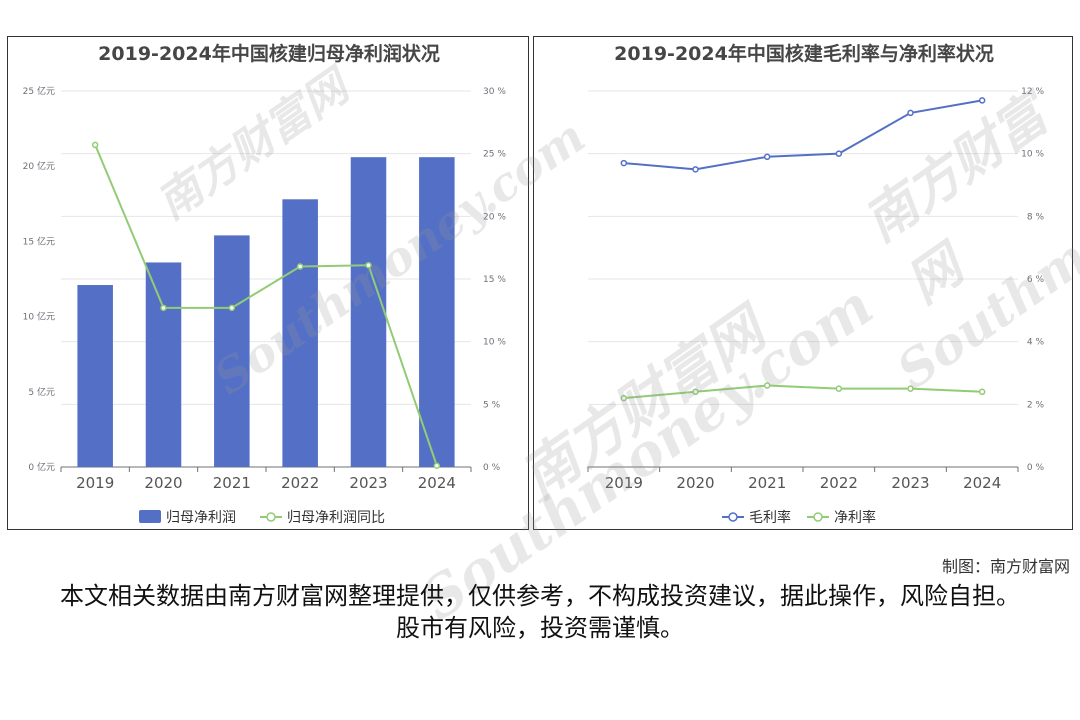 This screenshot has width=1080, height=720. Describe the element at coordinates (39, 166) in the screenshot. I see `y-left-tick-label: 20 亿元` at that location.